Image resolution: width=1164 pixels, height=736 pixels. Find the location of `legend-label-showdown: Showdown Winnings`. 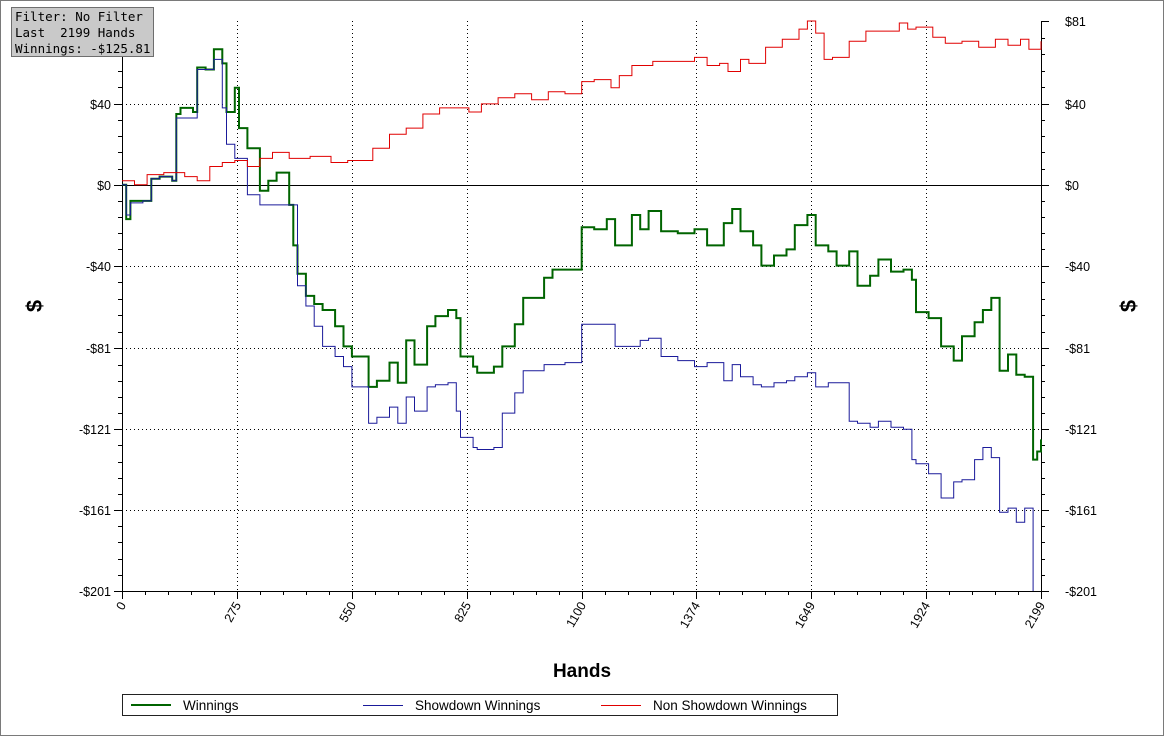

legend-label-showdown: Showdown Winnings is located at coordinates (478, 705).